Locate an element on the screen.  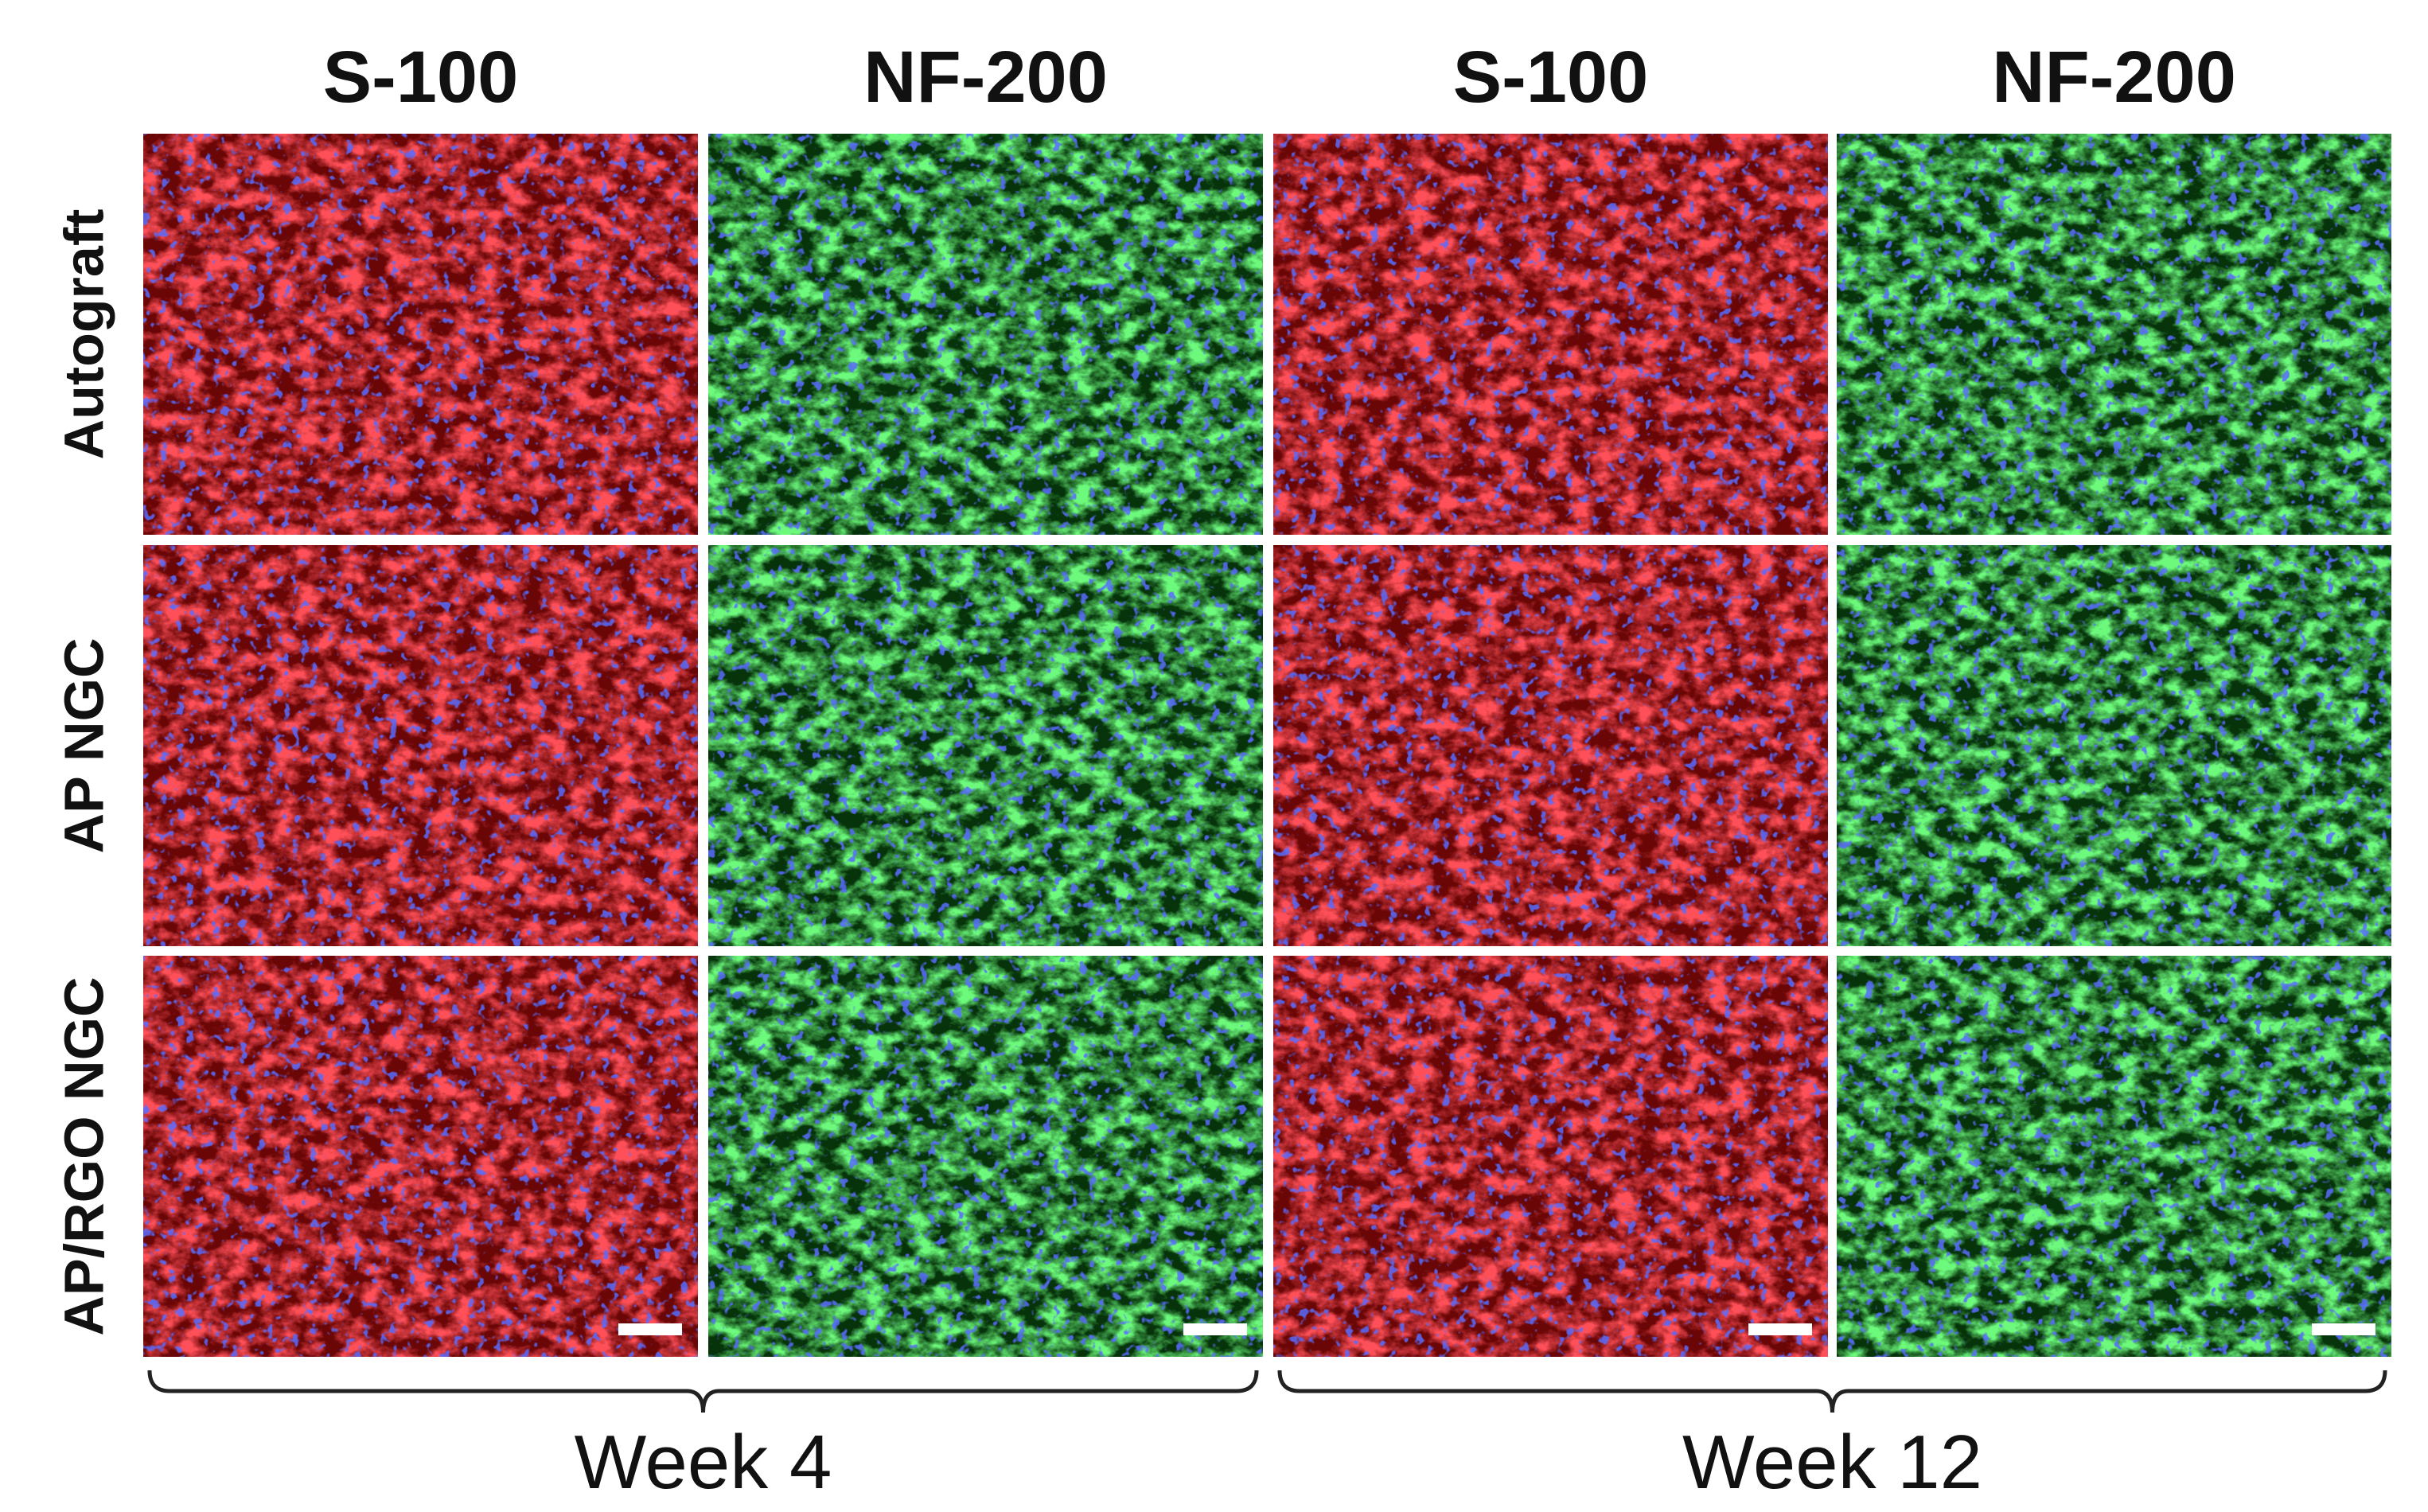
row-label: AP NGC is located at coordinates (84, 746).